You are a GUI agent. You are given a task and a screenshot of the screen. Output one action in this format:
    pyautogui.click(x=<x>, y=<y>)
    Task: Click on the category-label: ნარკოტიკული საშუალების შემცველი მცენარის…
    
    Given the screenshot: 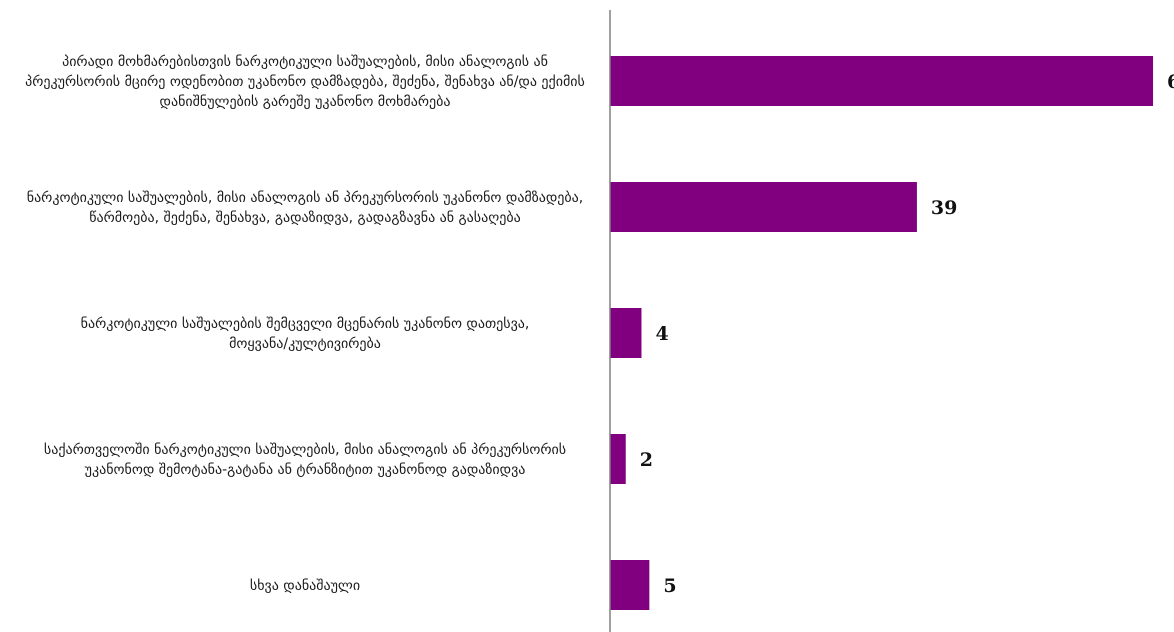 What is the action you would take?
    pyautogui.click(x=305, y=333)
    